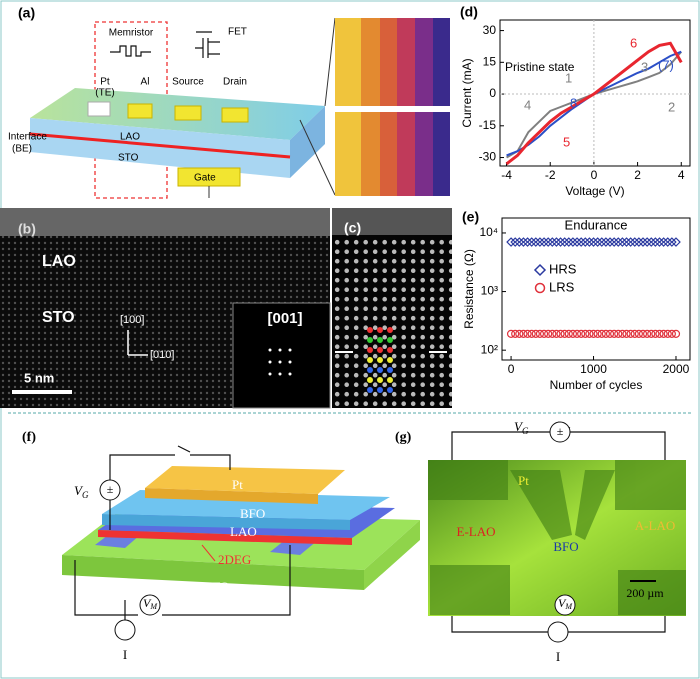  What do you see at coordinates (130, 51) in the screenshot?
I see `memristor-symbol` at bounding box center [130, 51].